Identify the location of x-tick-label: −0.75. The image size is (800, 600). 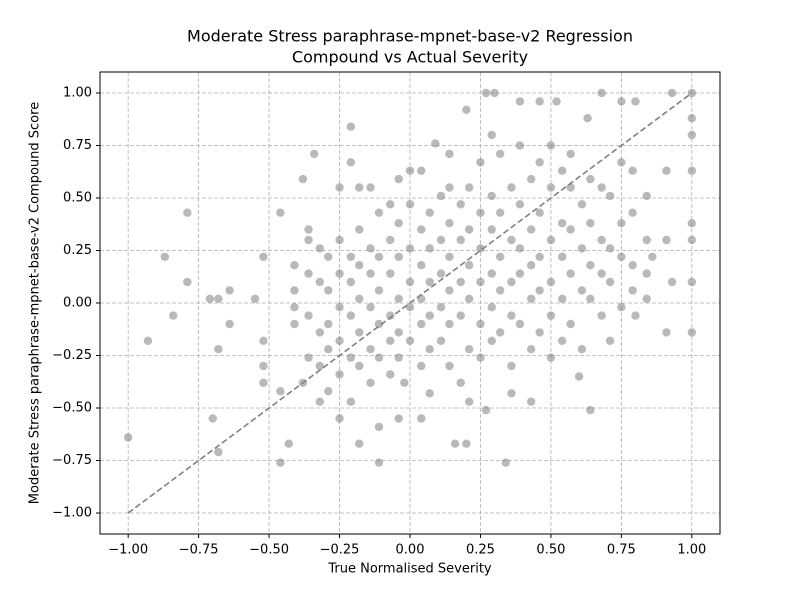
(199, 550).